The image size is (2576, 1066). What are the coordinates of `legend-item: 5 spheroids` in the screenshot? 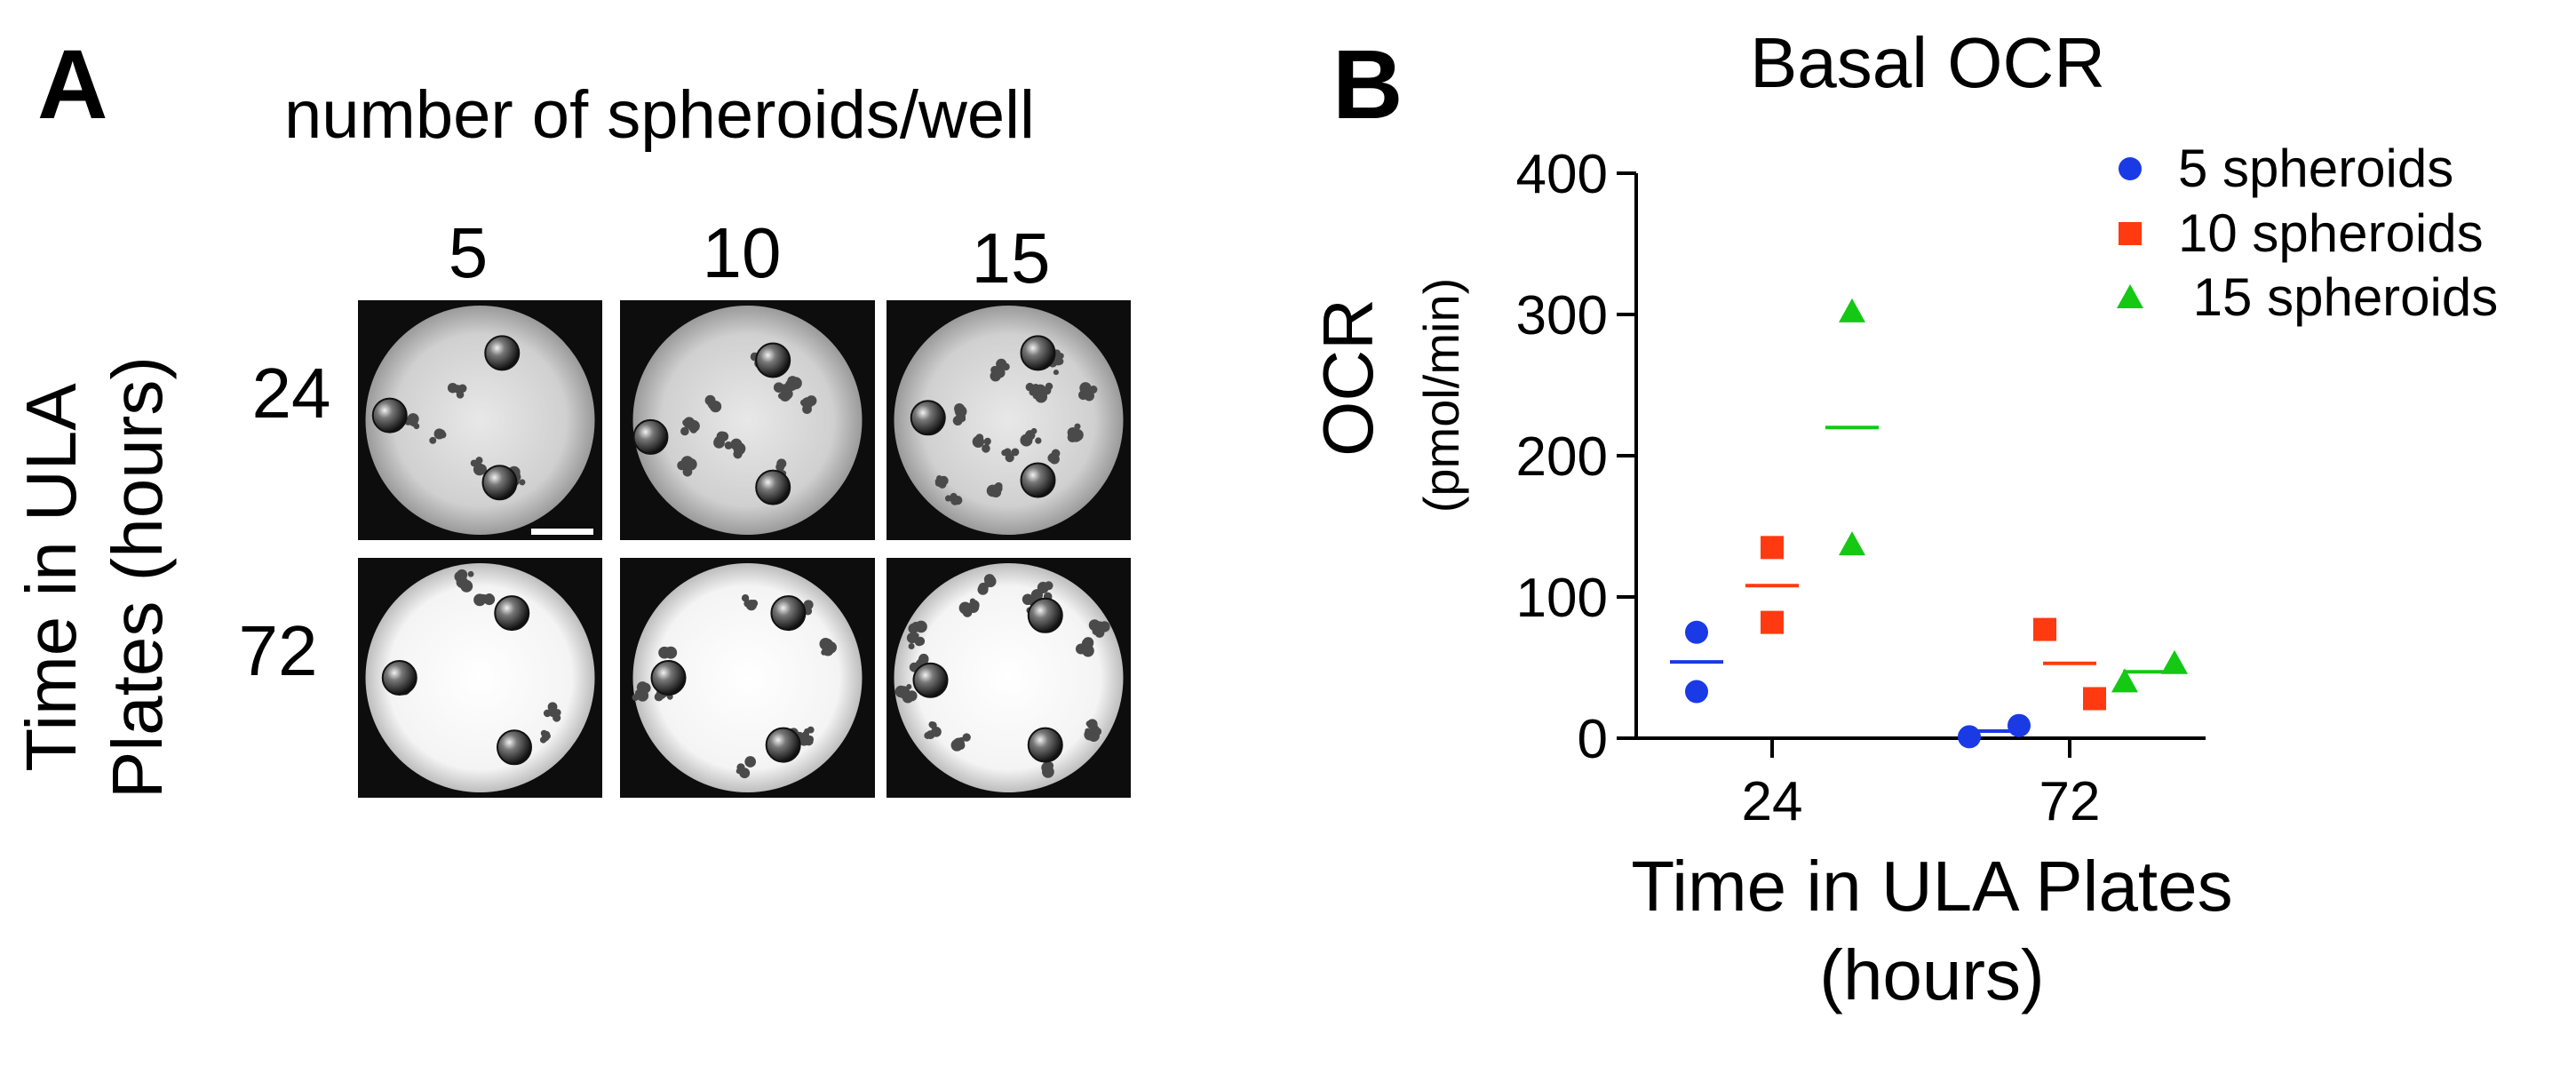 It's located at (2286, 168).